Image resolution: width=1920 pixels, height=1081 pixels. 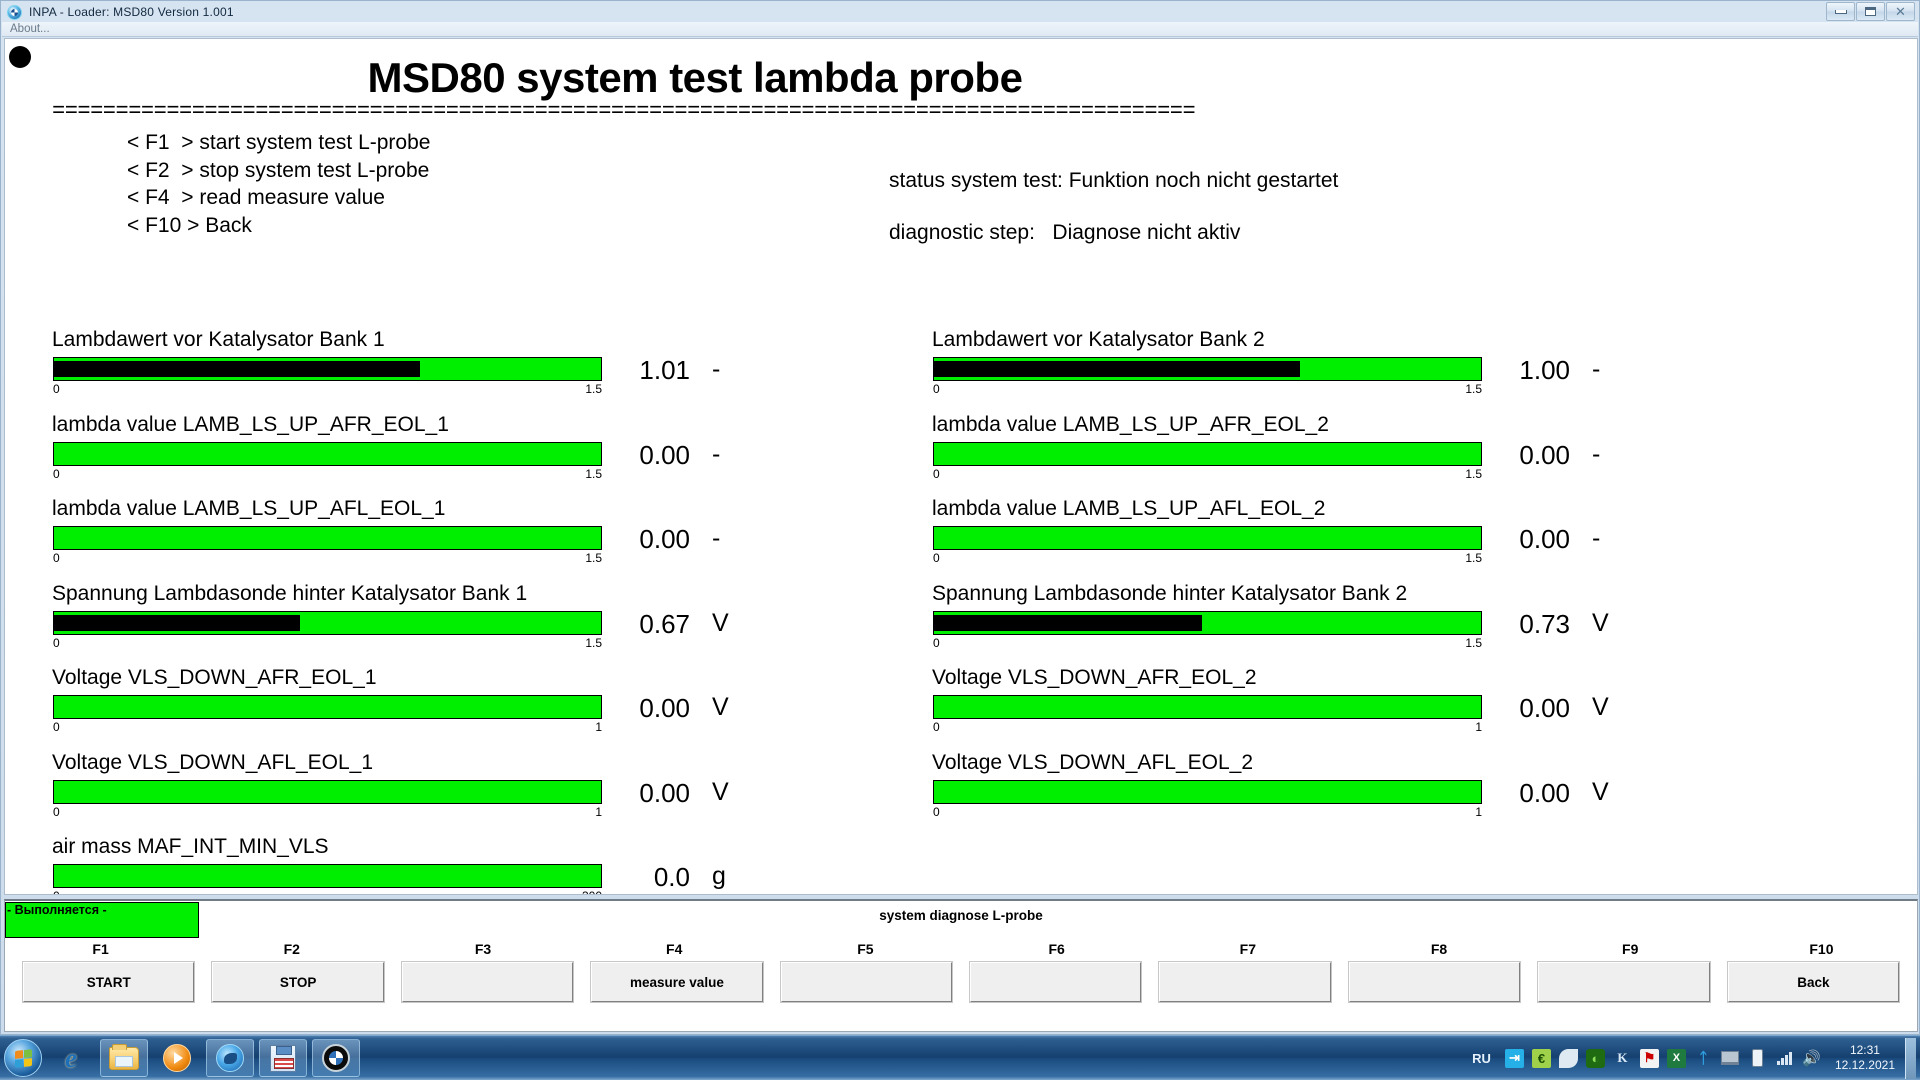 What do you see at coordinates (487, 982) in the screenshot?
I see `fkey-button-f3` at bounding box center [487, 982].